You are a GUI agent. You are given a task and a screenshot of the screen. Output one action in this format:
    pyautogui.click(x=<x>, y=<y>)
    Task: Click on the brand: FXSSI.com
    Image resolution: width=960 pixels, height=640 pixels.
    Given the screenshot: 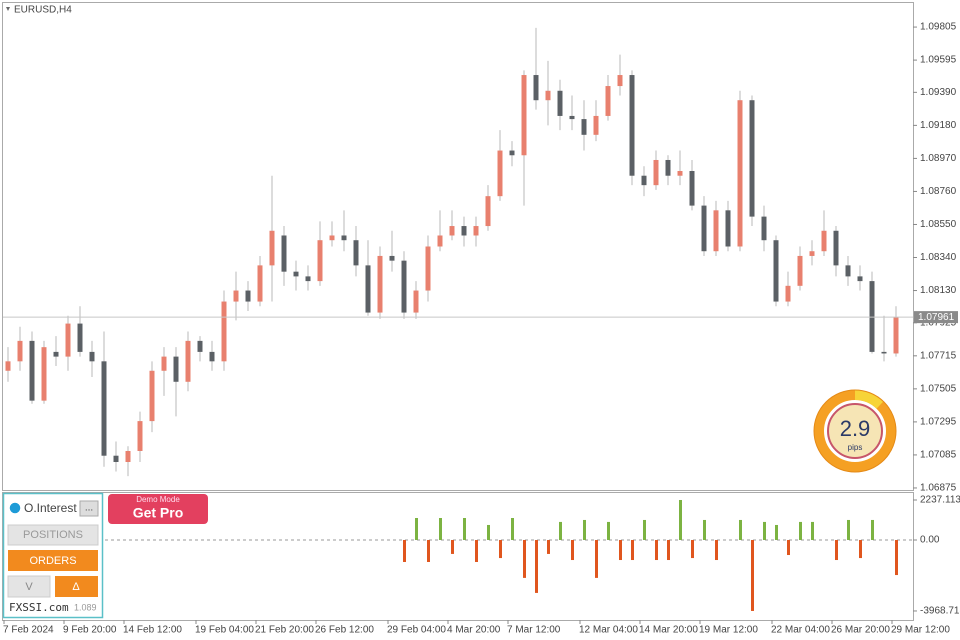 What is the action you would take?
    pyautogui.click(x=39, y=607)
    